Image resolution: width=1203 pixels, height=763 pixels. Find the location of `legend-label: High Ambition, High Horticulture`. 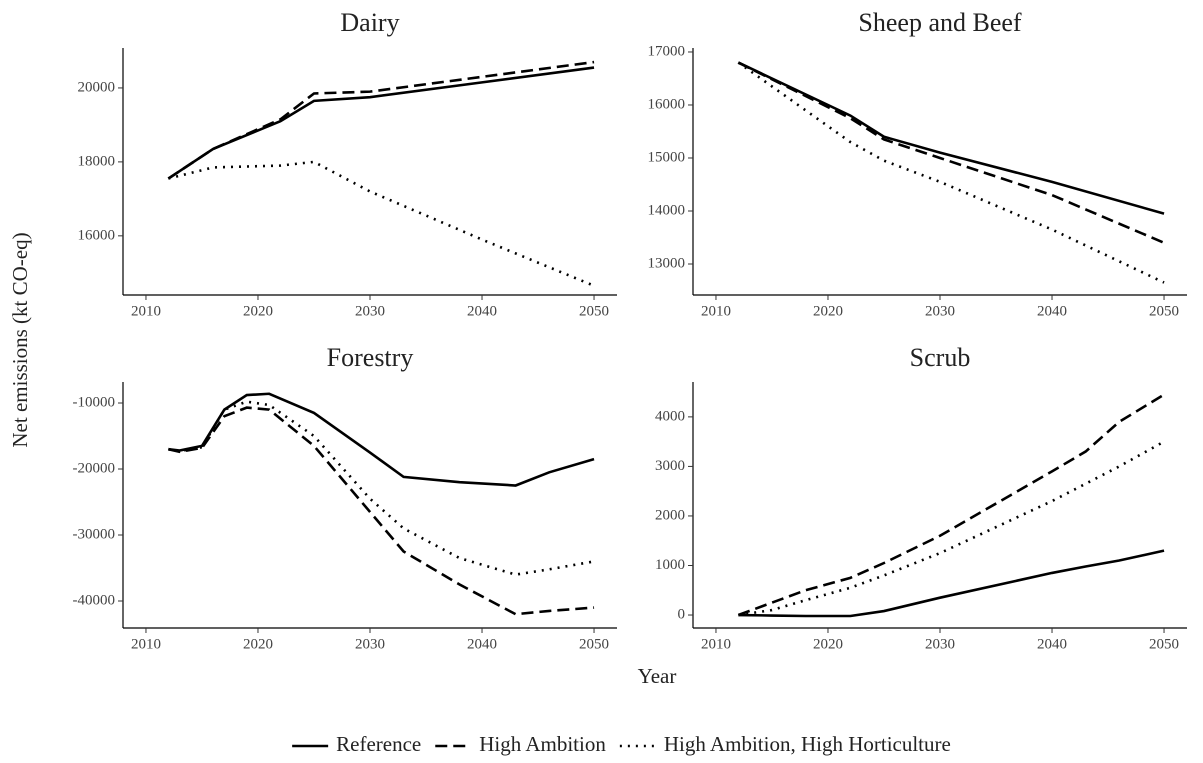

legend-label: High Ambition, High Horticulture is located at coordinates (807, 744).